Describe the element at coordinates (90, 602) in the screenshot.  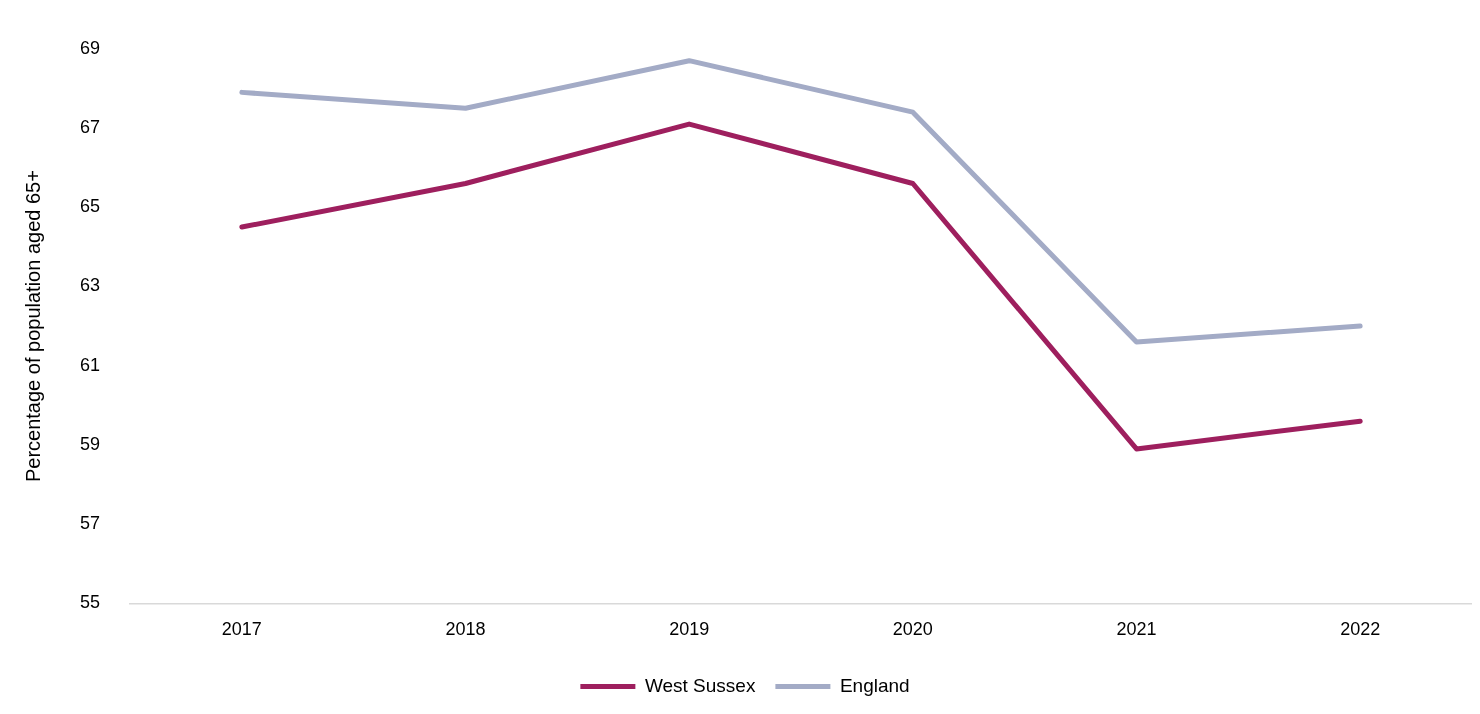
I see `y-tick-label: 55` at that location.